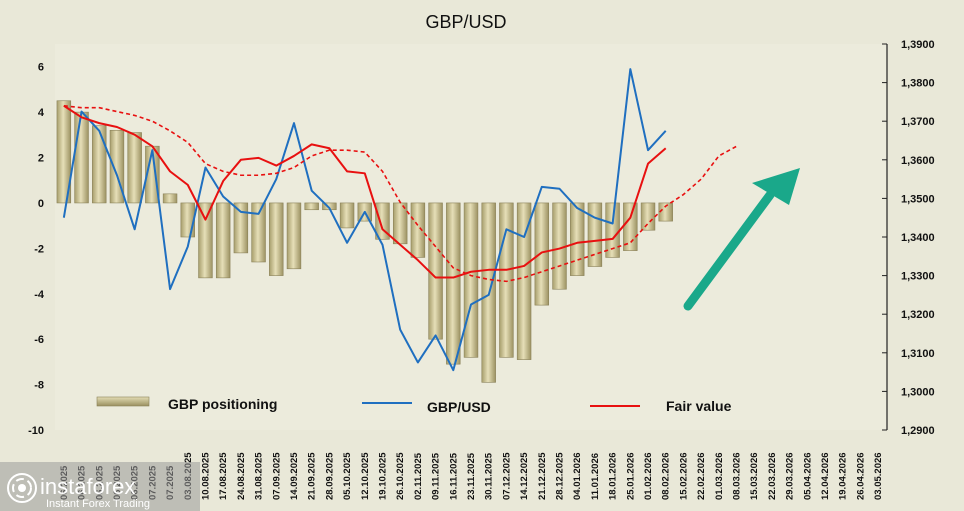 This screenshot has width=964, height=511. I want to click on annotation-layer, so click(741, 239).